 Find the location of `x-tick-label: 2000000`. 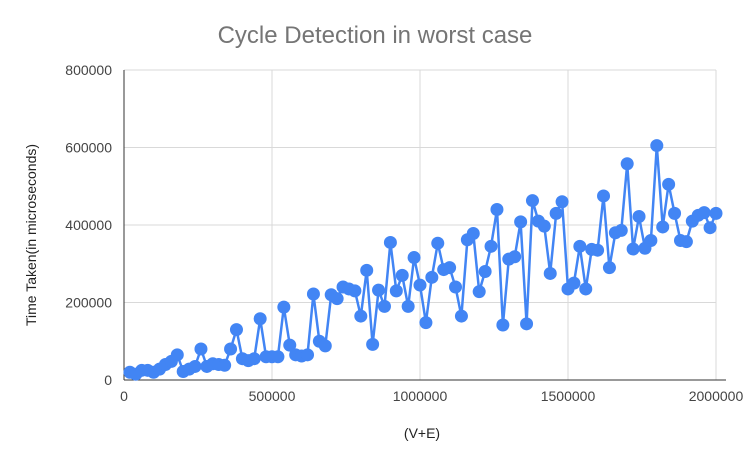

x-tick-label: 2000000 is located at coordinates (716, 396).